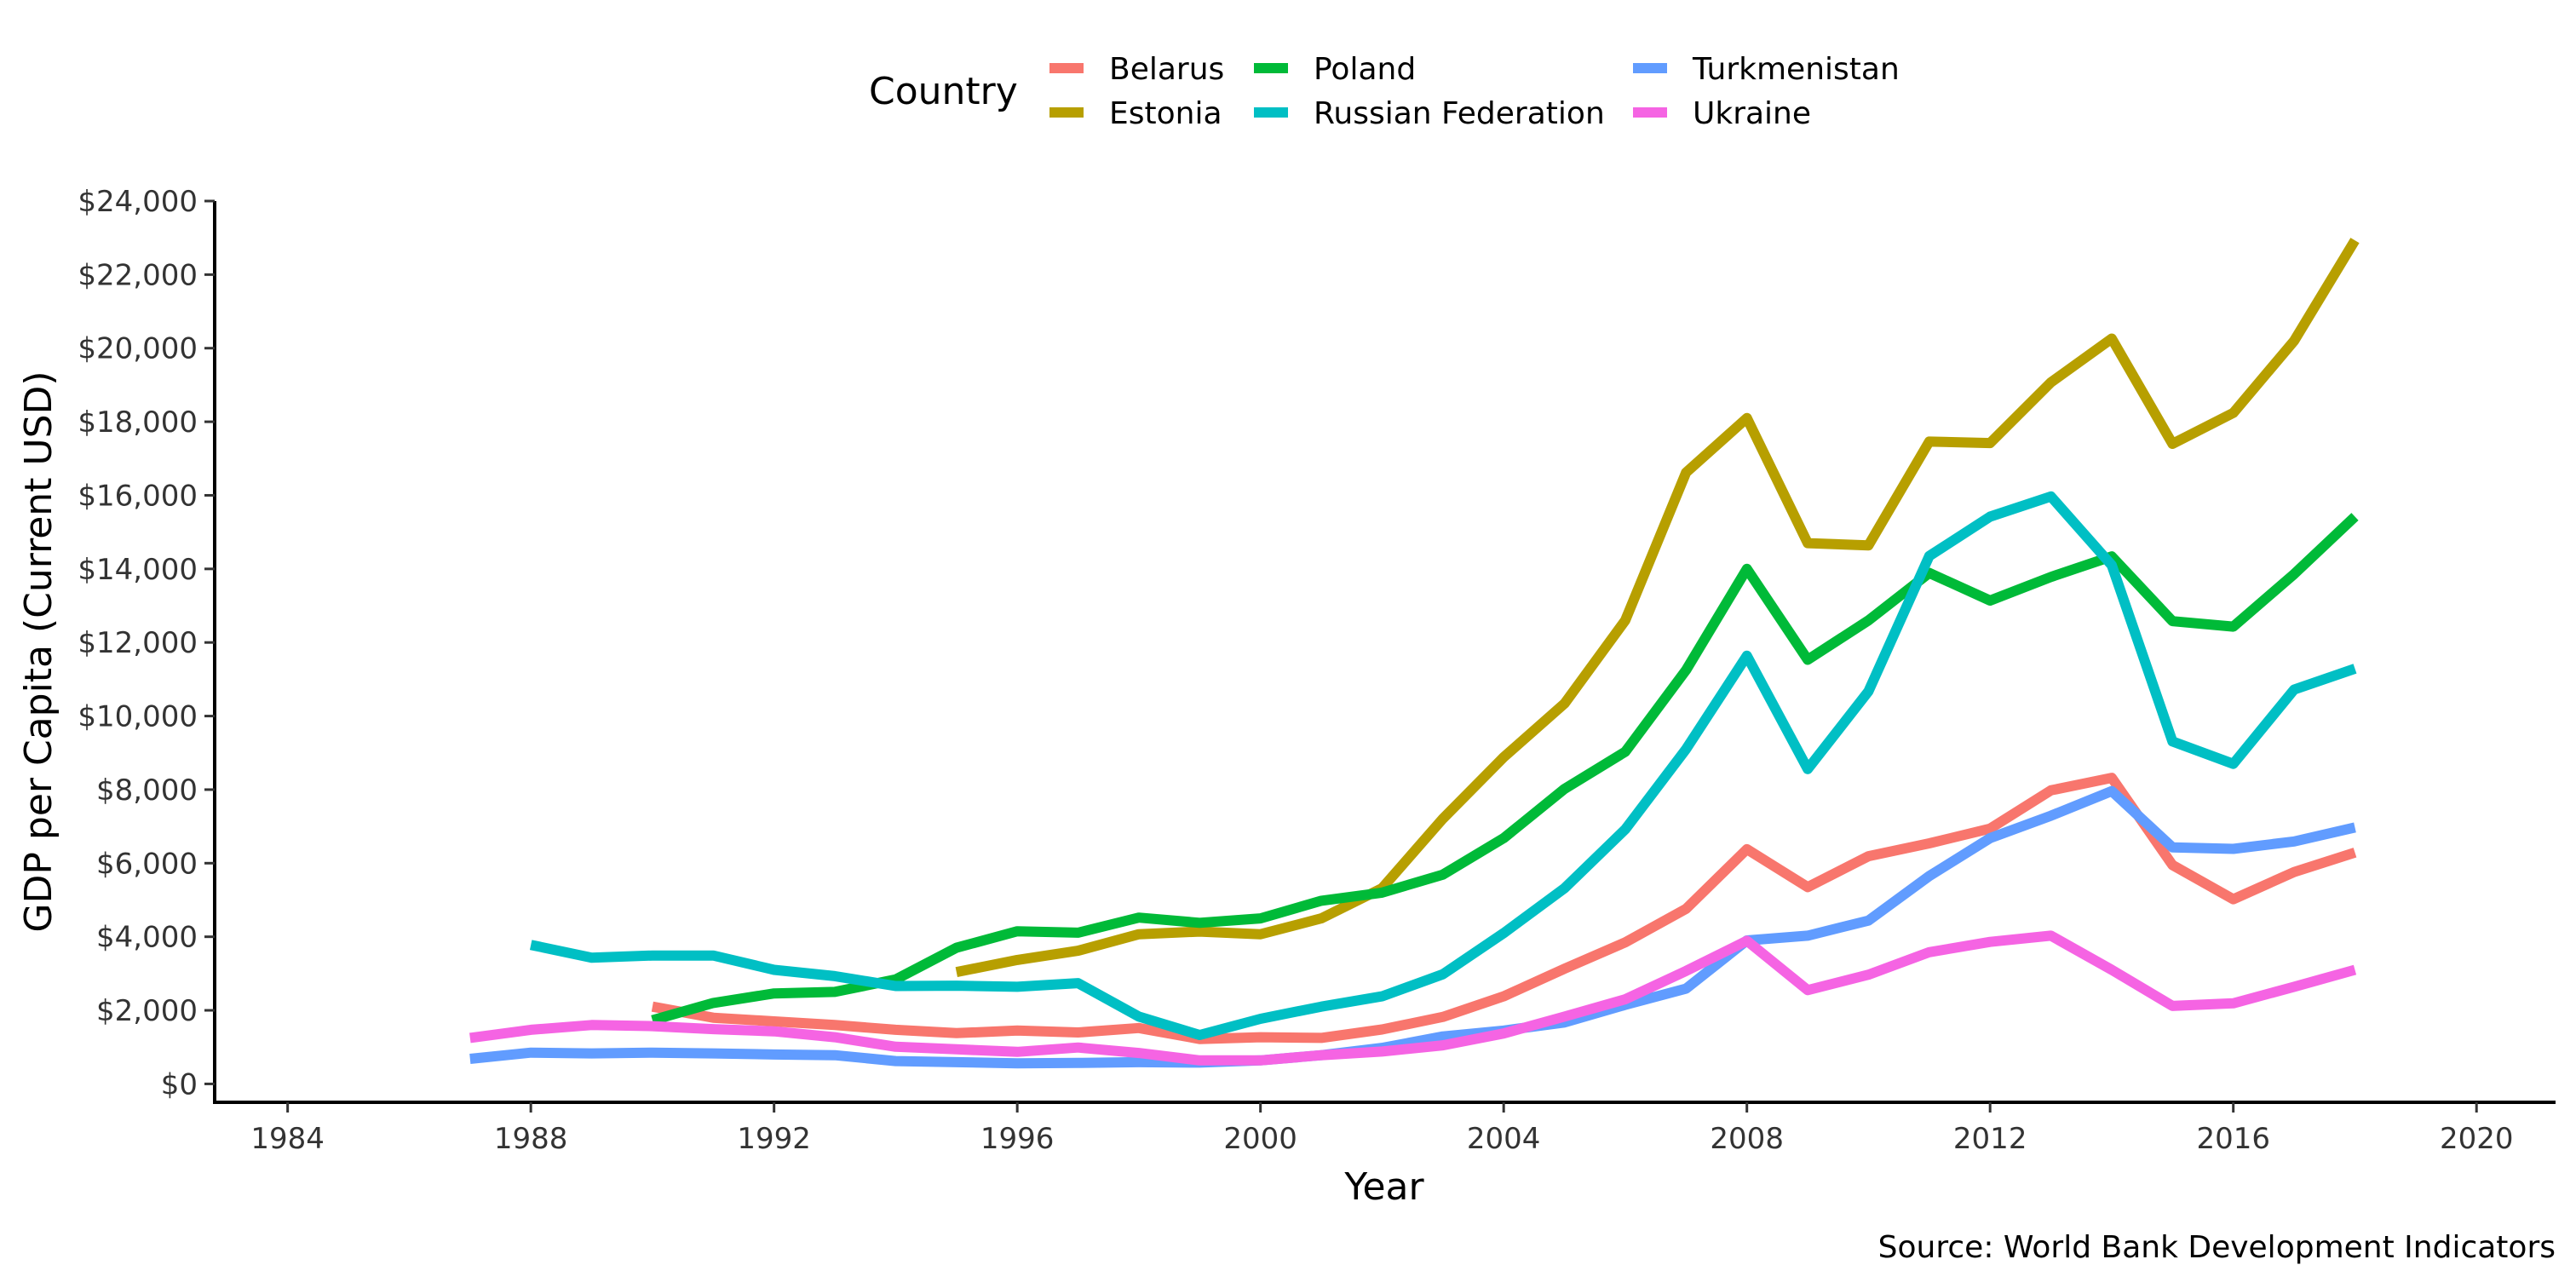 The image size is (2576, 1288). Describe the element at coordinates (1381, 1129) in the screenshot. I see `x-axis-ticks: 1984 1988 1992 1996 2000 2004 2008 2012 2016 2020` at that location.